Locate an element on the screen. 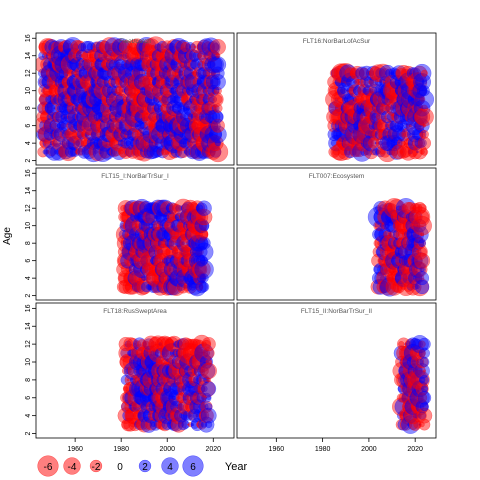 The image size is (480, 480). x-tick-label: 1980 is located at coordinates (121, 449).